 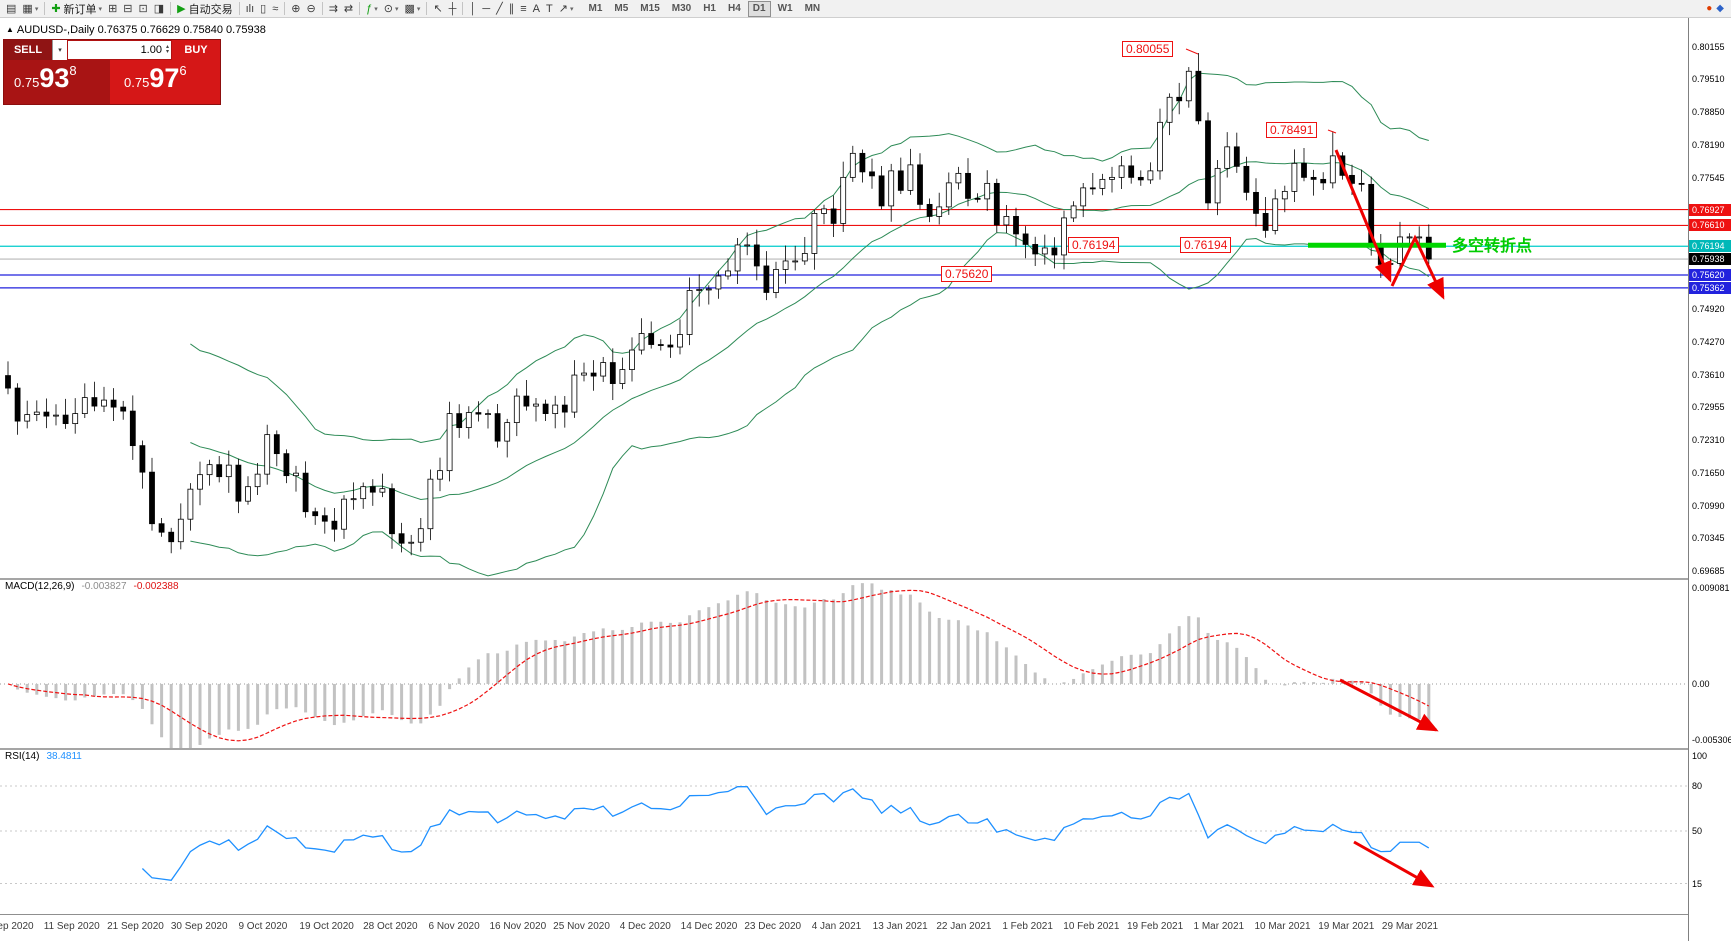 I want to click on date-axis-label: 6 Nov 2020, so click(x=454, y=926).